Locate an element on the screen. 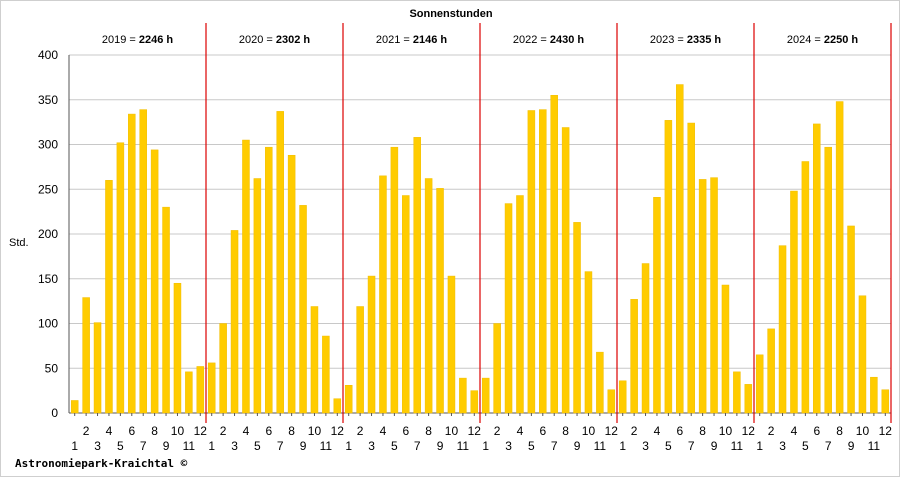 This screenshot has width=900, height=477. x-tick-label-2024-12: 12 is located at coordinates (886, 431).